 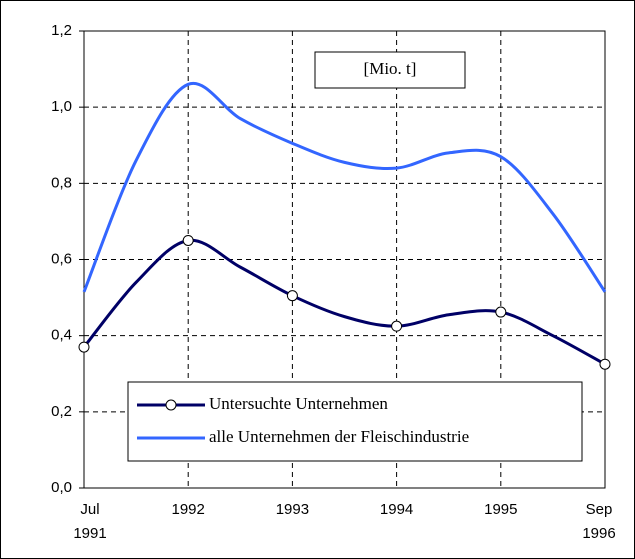 What do you see at coordinates (61, 335) in the screenshot?
I see `y-tick-label: 0,4` at bounding box center [61, 335].